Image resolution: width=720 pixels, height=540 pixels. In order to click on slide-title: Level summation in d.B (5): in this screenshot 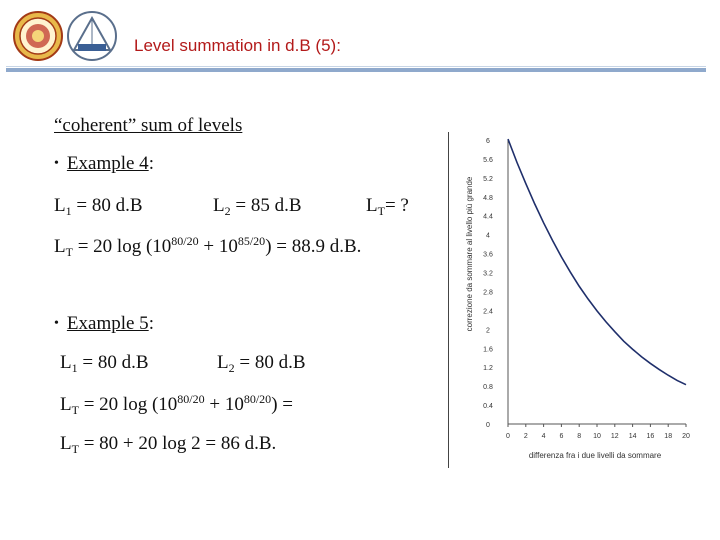, I will do `click(237, 45)`.